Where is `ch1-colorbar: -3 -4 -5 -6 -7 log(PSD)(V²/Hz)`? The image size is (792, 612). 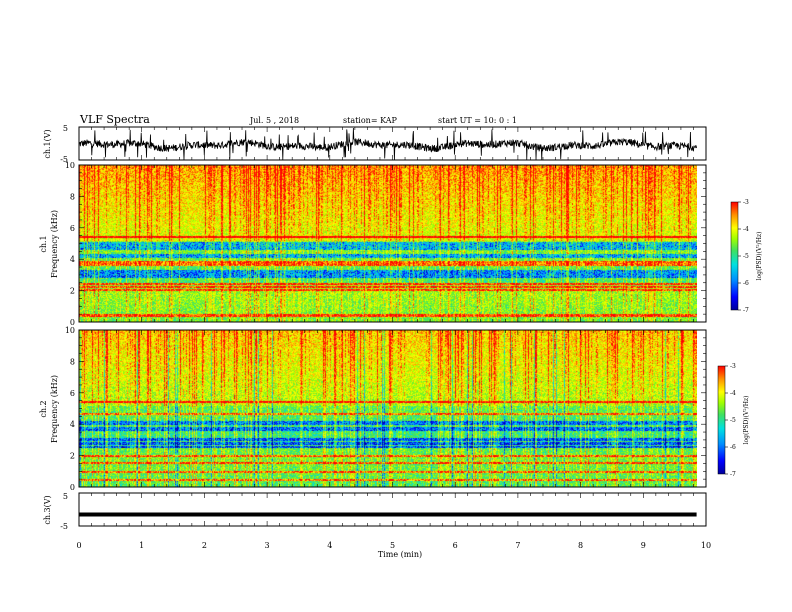 ch1-colorbar: -3 -4 -5 -6 -7 log(PSD)(V²/Hz) is located at coordinates (746, 256).